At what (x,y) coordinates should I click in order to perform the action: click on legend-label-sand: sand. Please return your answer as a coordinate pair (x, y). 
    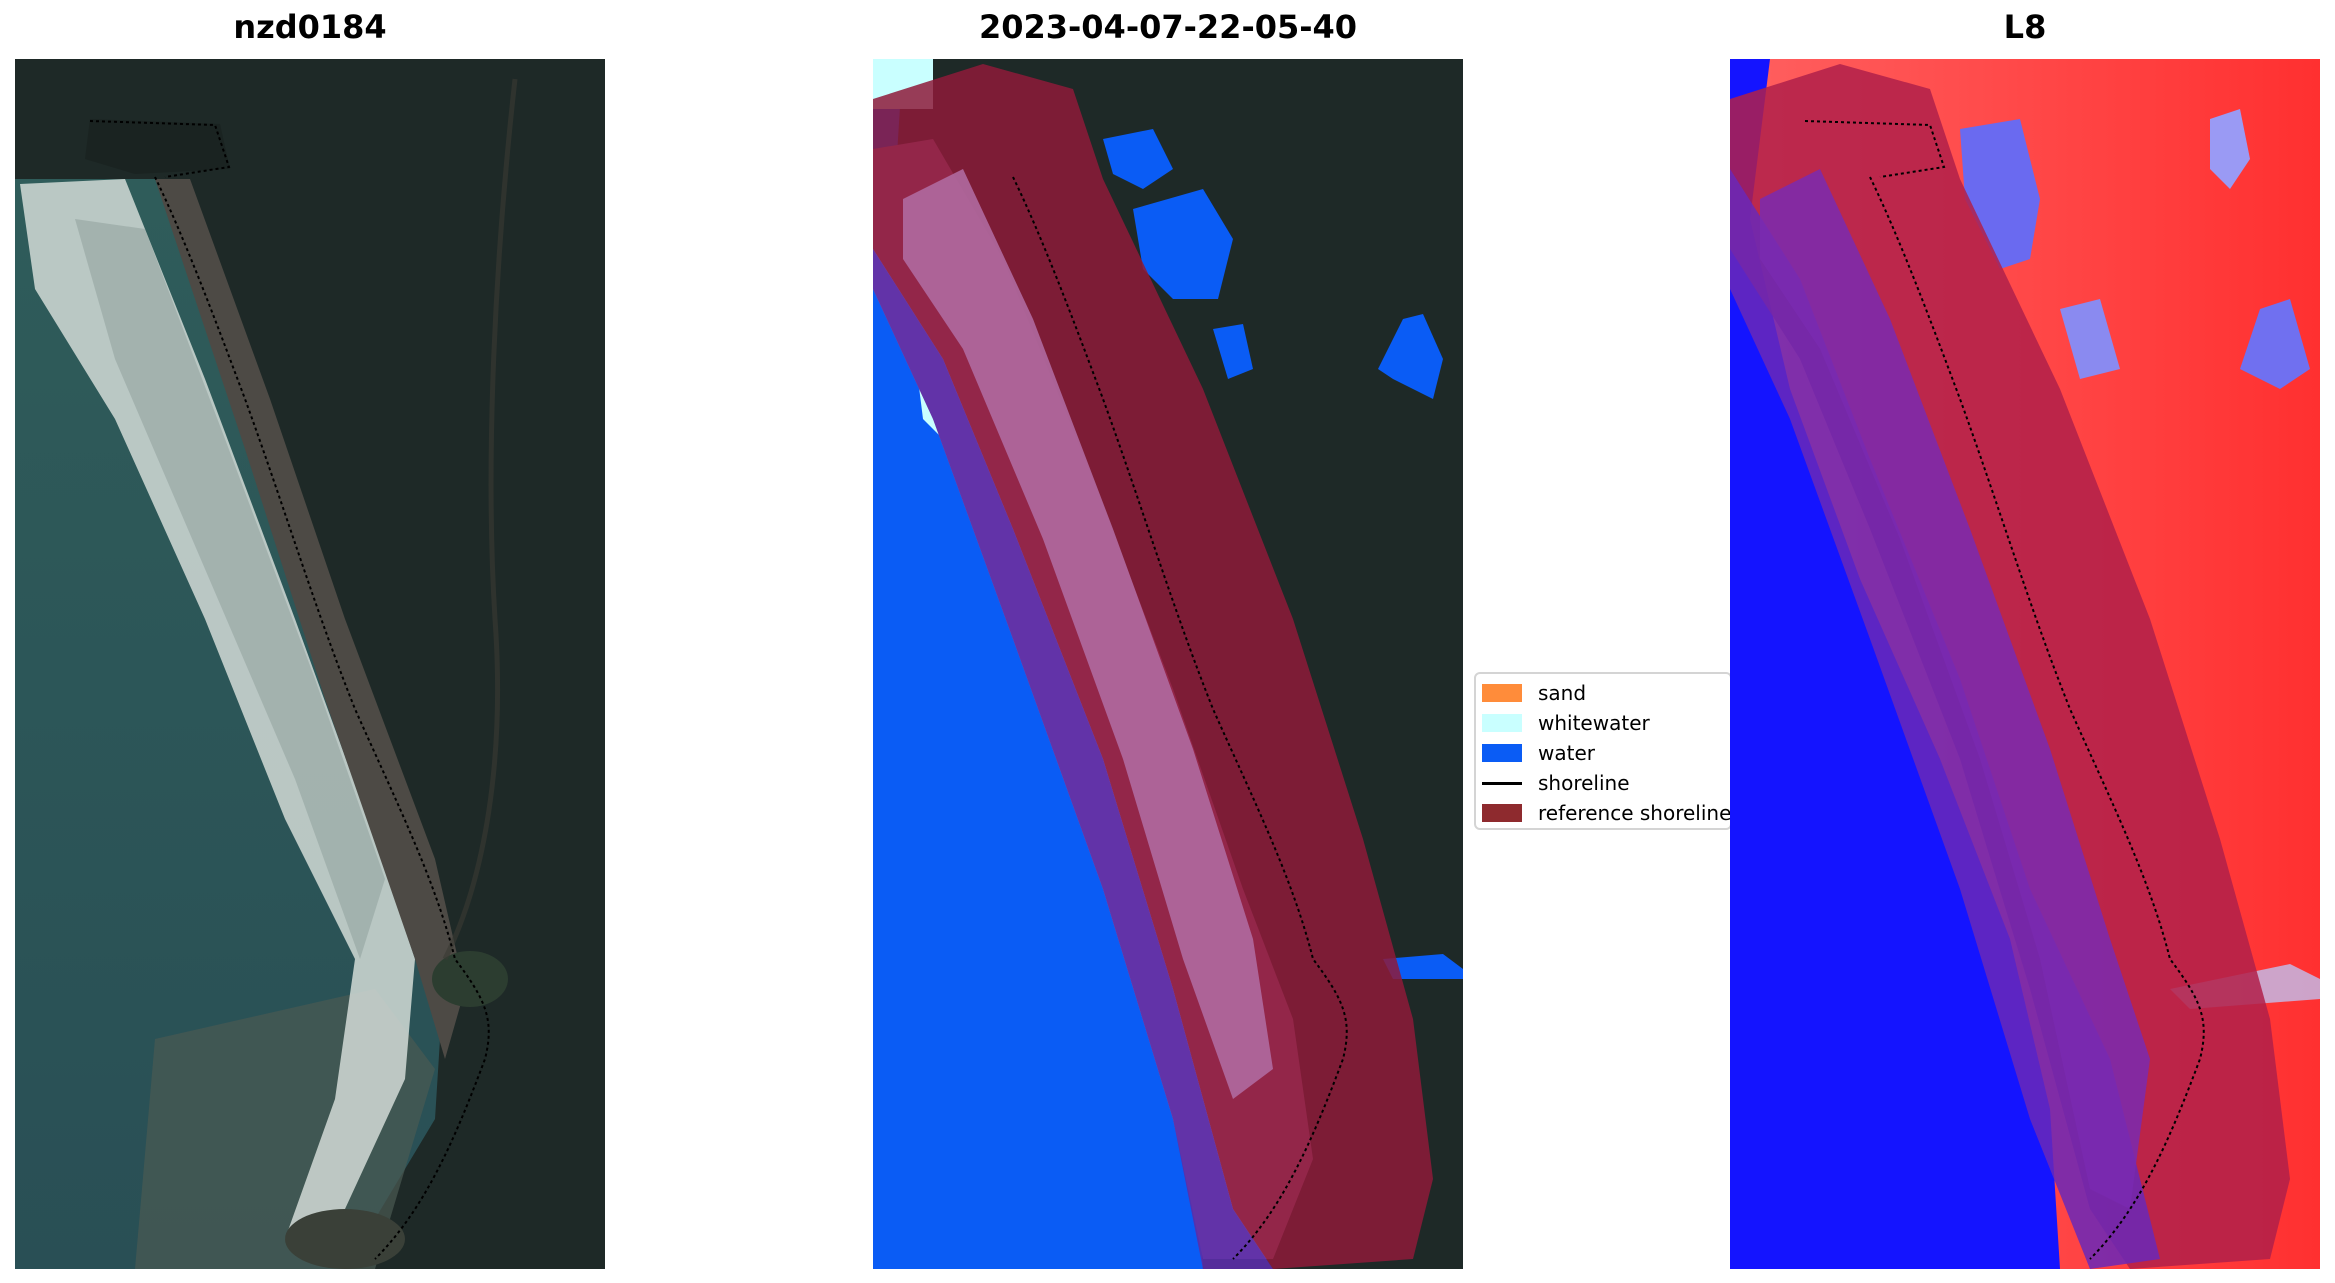
    Looking at the image, I should click on (1562, 693).